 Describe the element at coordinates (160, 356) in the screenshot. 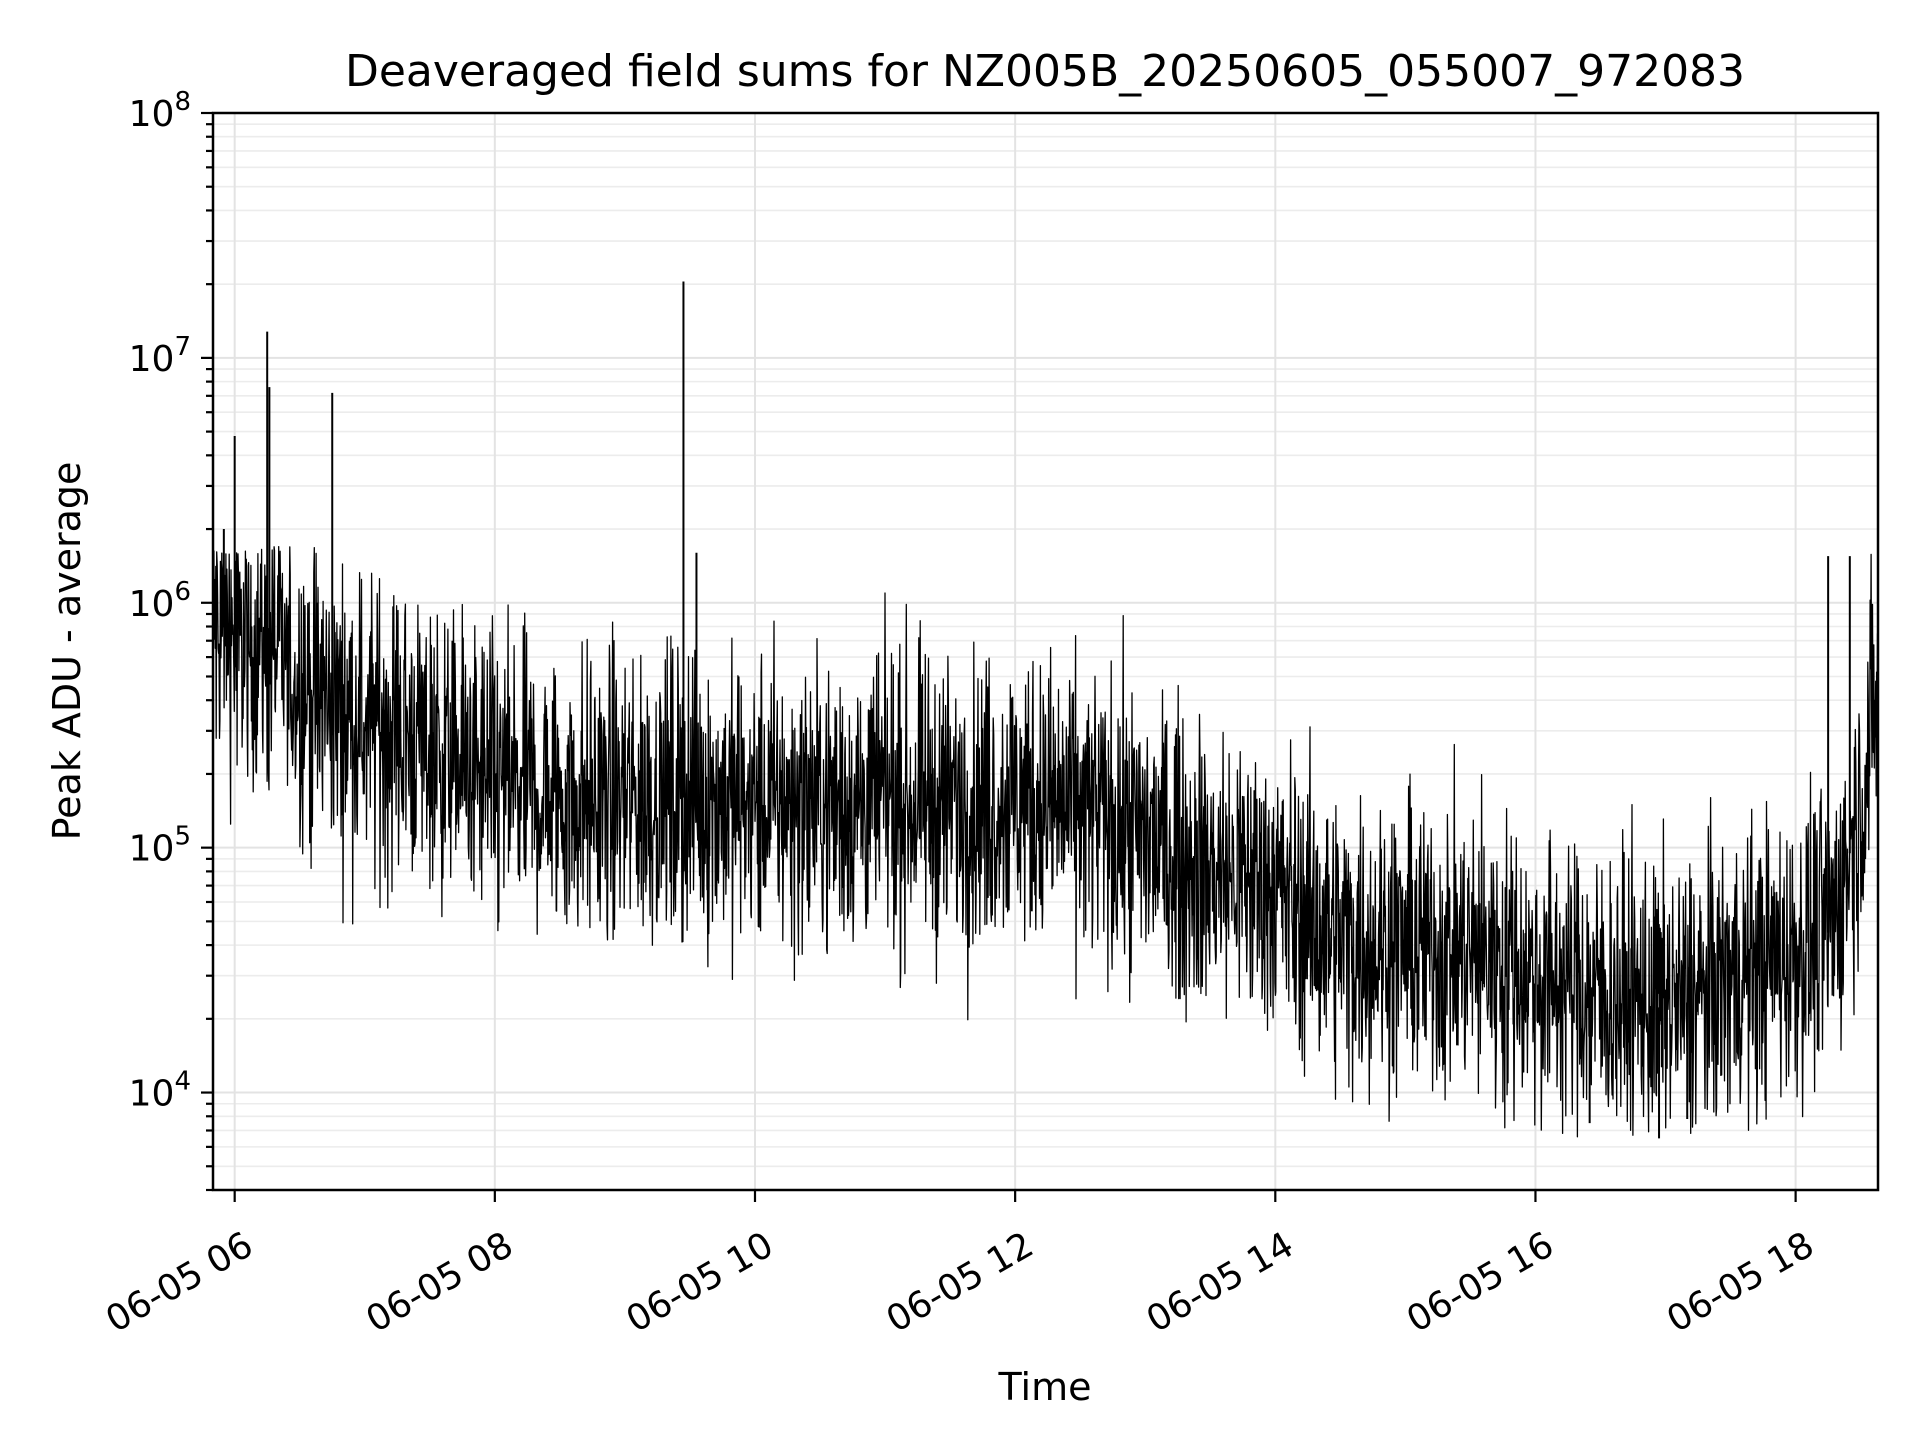

I see `y-tick-label: 10⁷` at that location.